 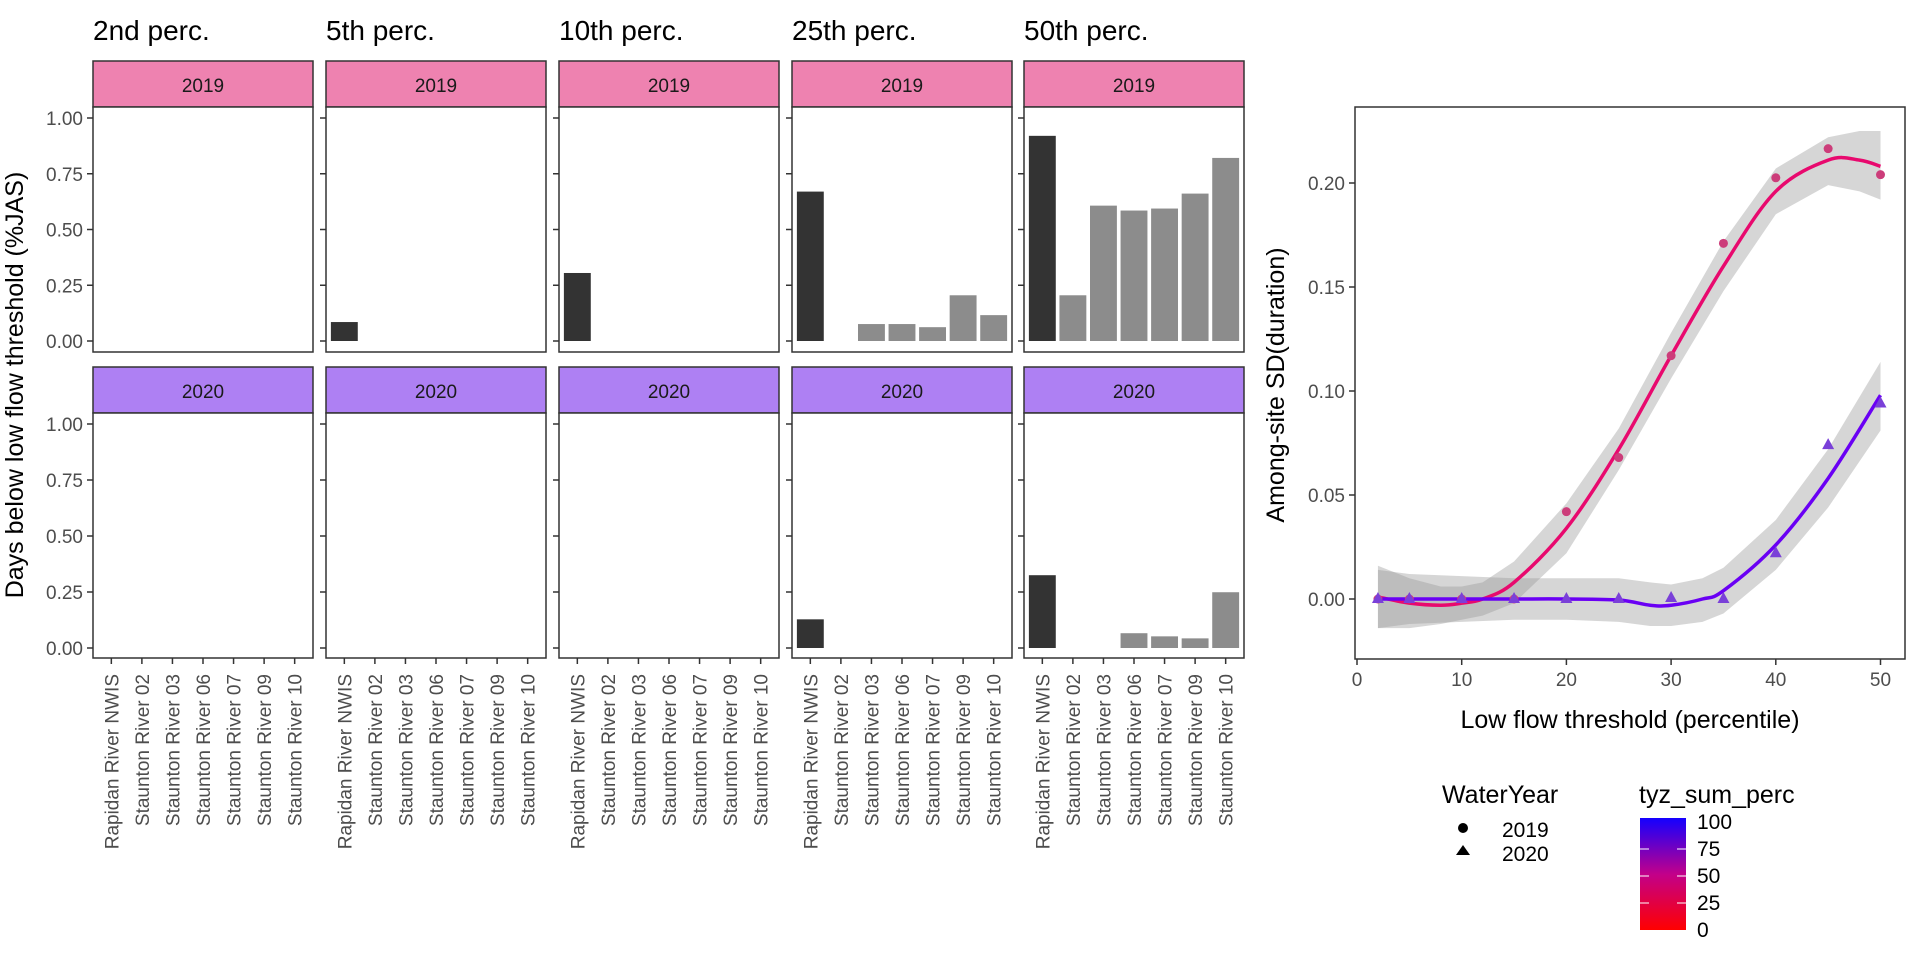 I want to click on legend-entry-2019: 2019, so click(x=1525, y=830).